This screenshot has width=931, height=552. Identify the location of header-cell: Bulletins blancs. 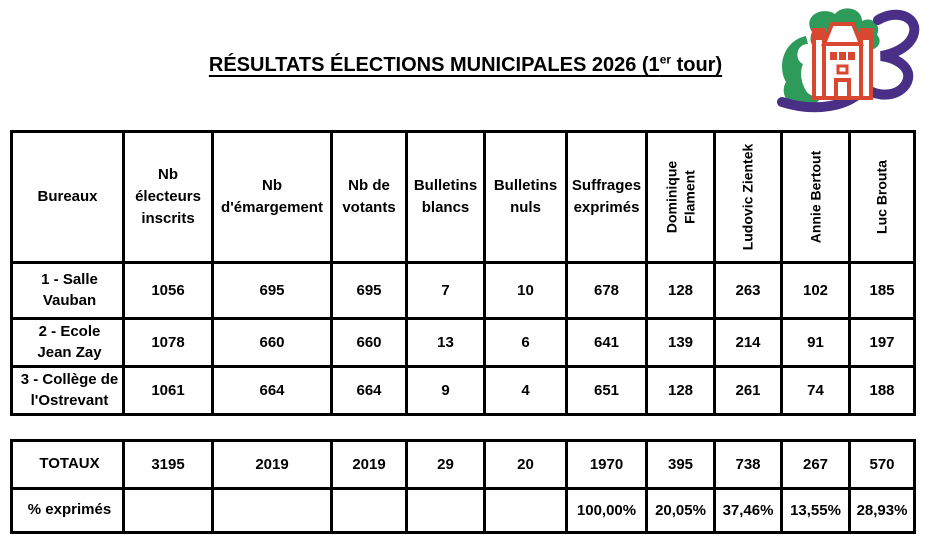
(445, 197).